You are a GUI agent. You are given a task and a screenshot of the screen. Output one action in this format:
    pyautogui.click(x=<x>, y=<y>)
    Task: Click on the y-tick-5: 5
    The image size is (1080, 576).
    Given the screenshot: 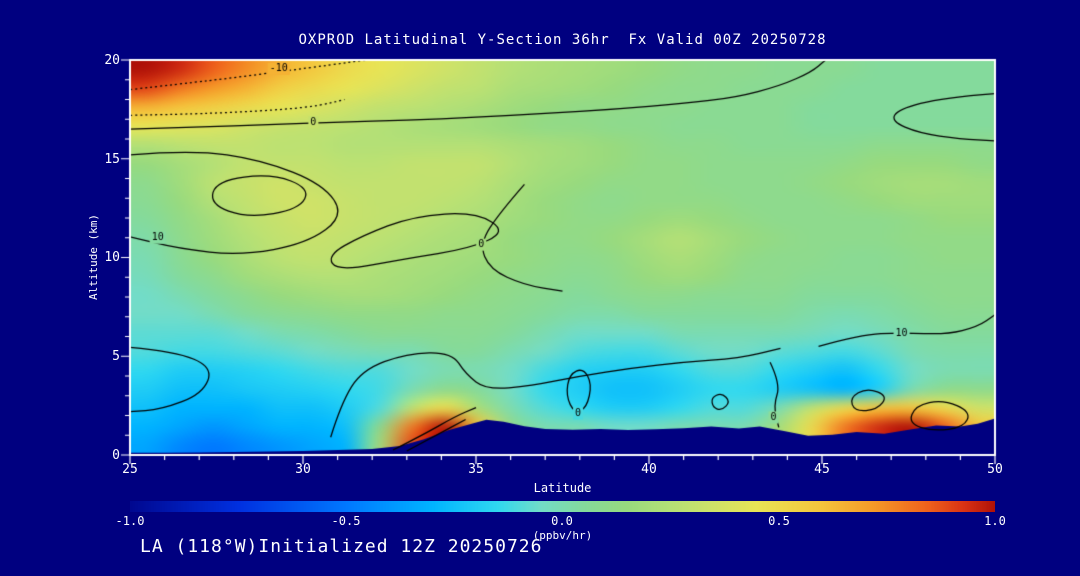 What is the action you would take?
    pyautogui.click(x=116, y=356)
    